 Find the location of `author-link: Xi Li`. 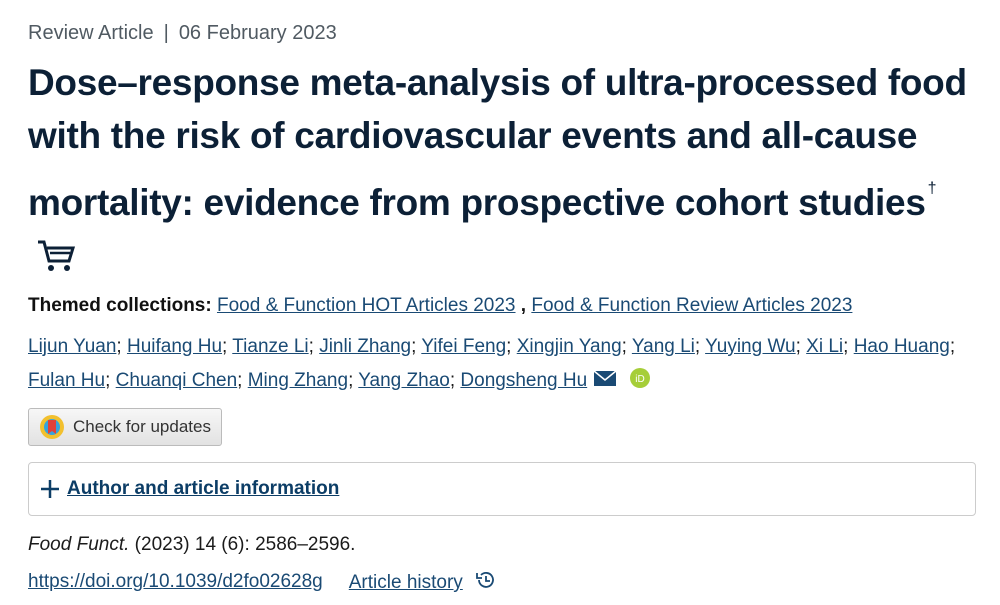

author-link: Xi Li is located at coordinates (825, 346).